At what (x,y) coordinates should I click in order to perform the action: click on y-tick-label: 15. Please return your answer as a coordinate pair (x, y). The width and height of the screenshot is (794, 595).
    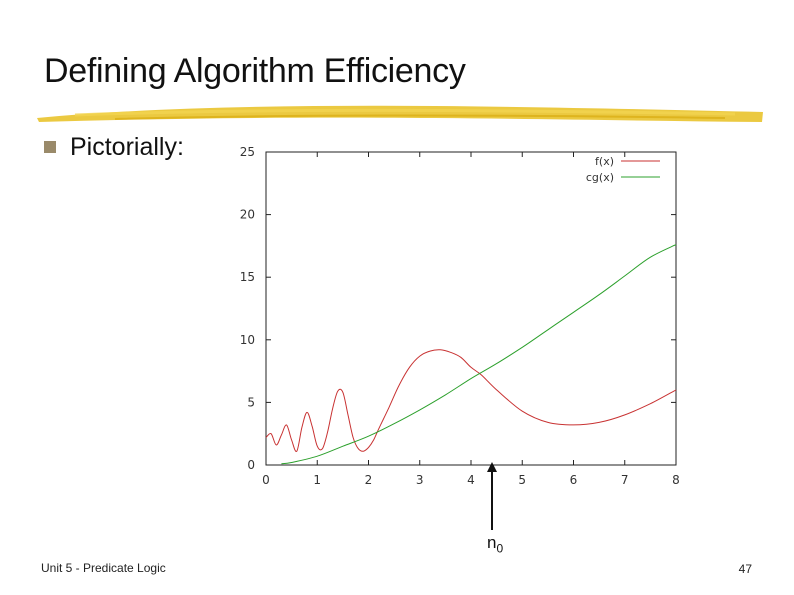
    Looking at the image, I should click on (247, 277).